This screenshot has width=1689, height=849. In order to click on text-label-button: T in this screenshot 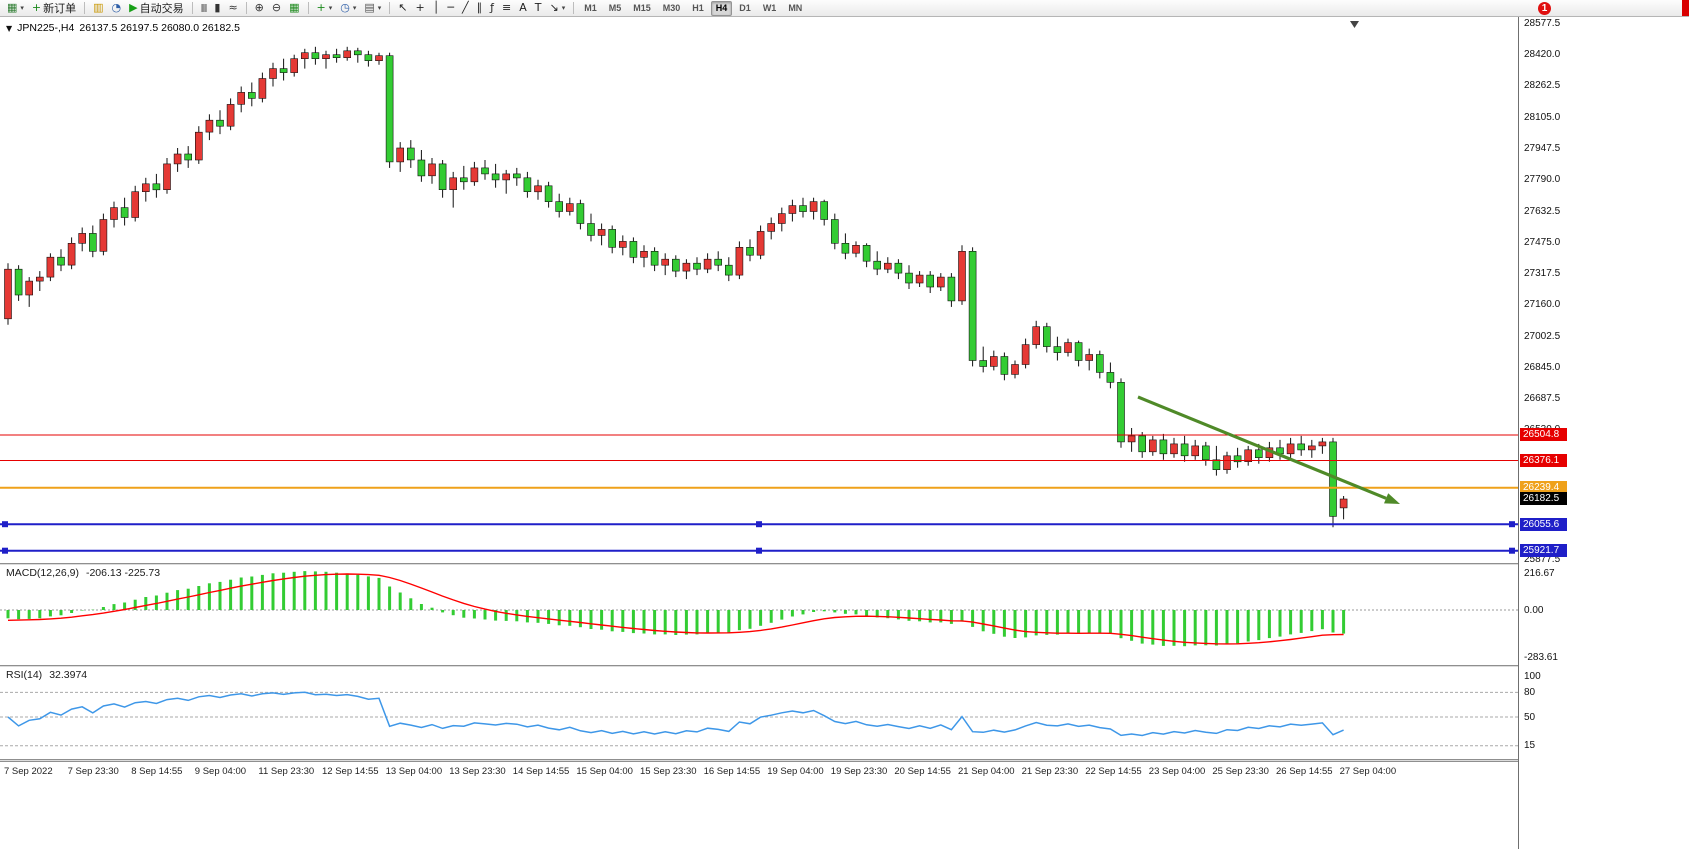, I will do `click(538, 8)`.